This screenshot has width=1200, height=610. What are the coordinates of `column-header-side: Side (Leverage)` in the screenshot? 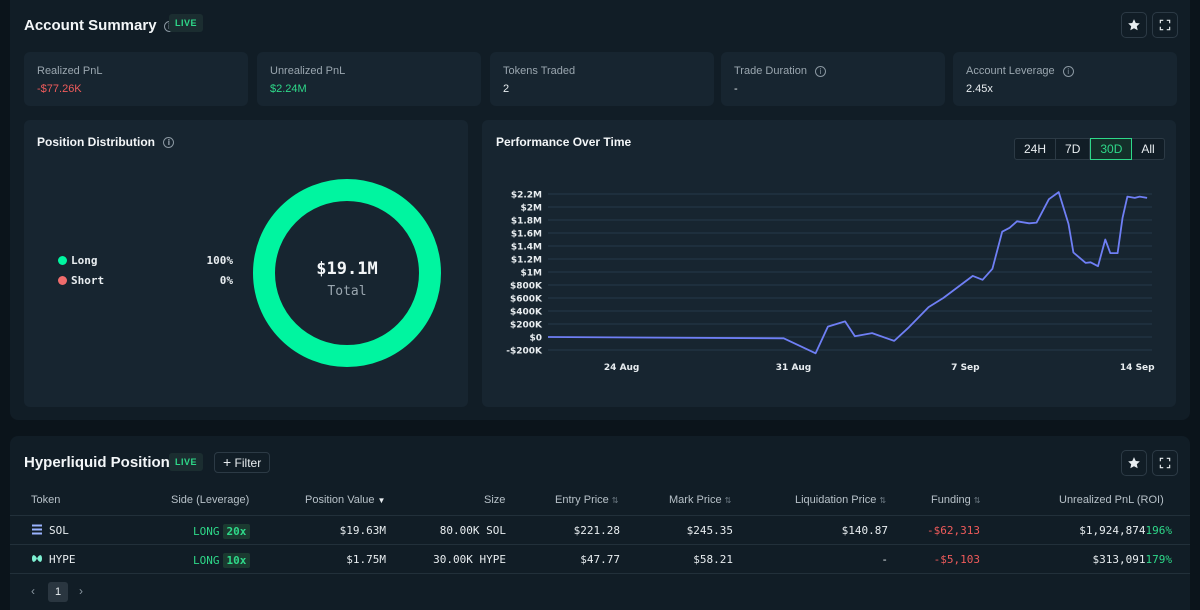 It's located at (210, 500).